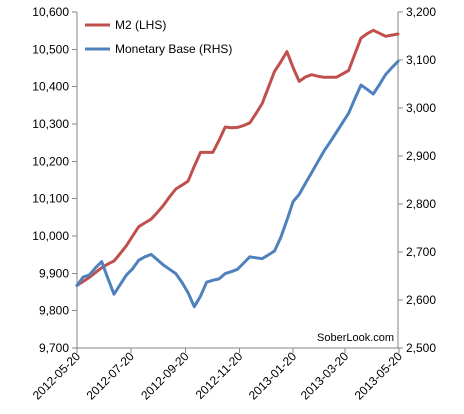 The image size is (464, 414). What do you see at coordinates (421, 156) in the screenshot?
I see `right-y-tick-label: 2,900` at bounding box center [421, 156].